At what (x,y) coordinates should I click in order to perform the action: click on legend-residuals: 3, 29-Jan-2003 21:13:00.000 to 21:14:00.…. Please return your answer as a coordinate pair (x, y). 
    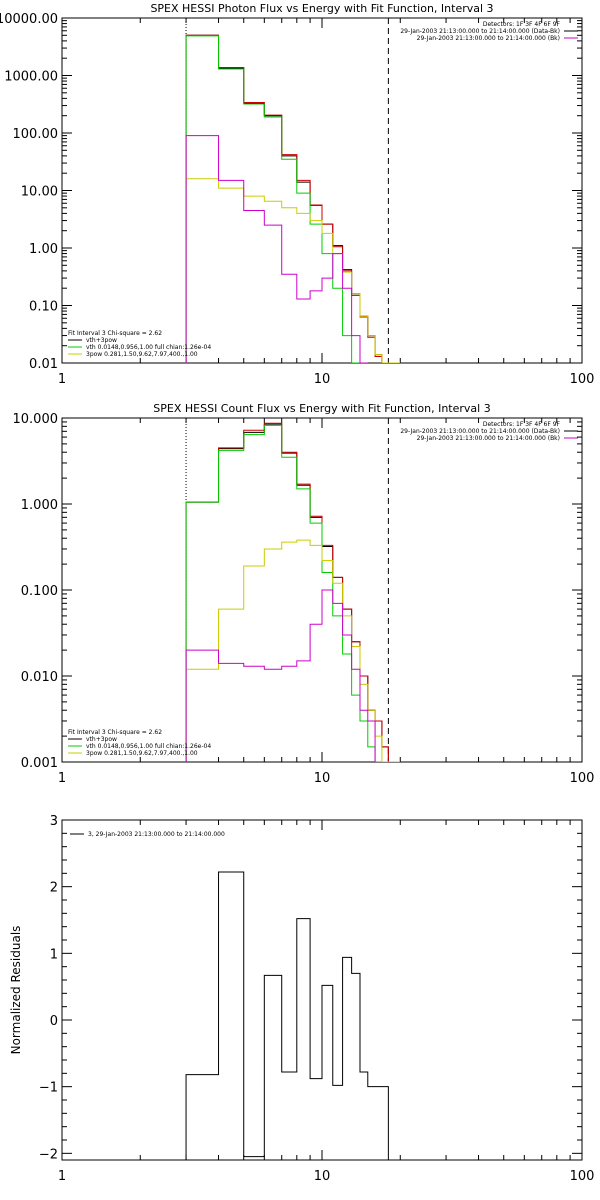
    Looking at the image, I should click on (147, 834).